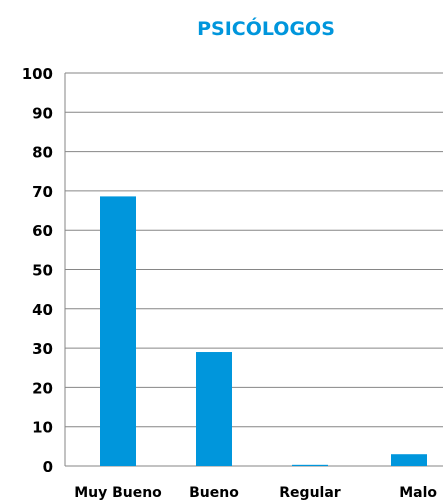 The width and height of the screenshot is (443, 503). What do you see at coordinates (42, 231) in the screenshot?
I see `y-tick-label-60: 60` at bounding box center [42, 231].